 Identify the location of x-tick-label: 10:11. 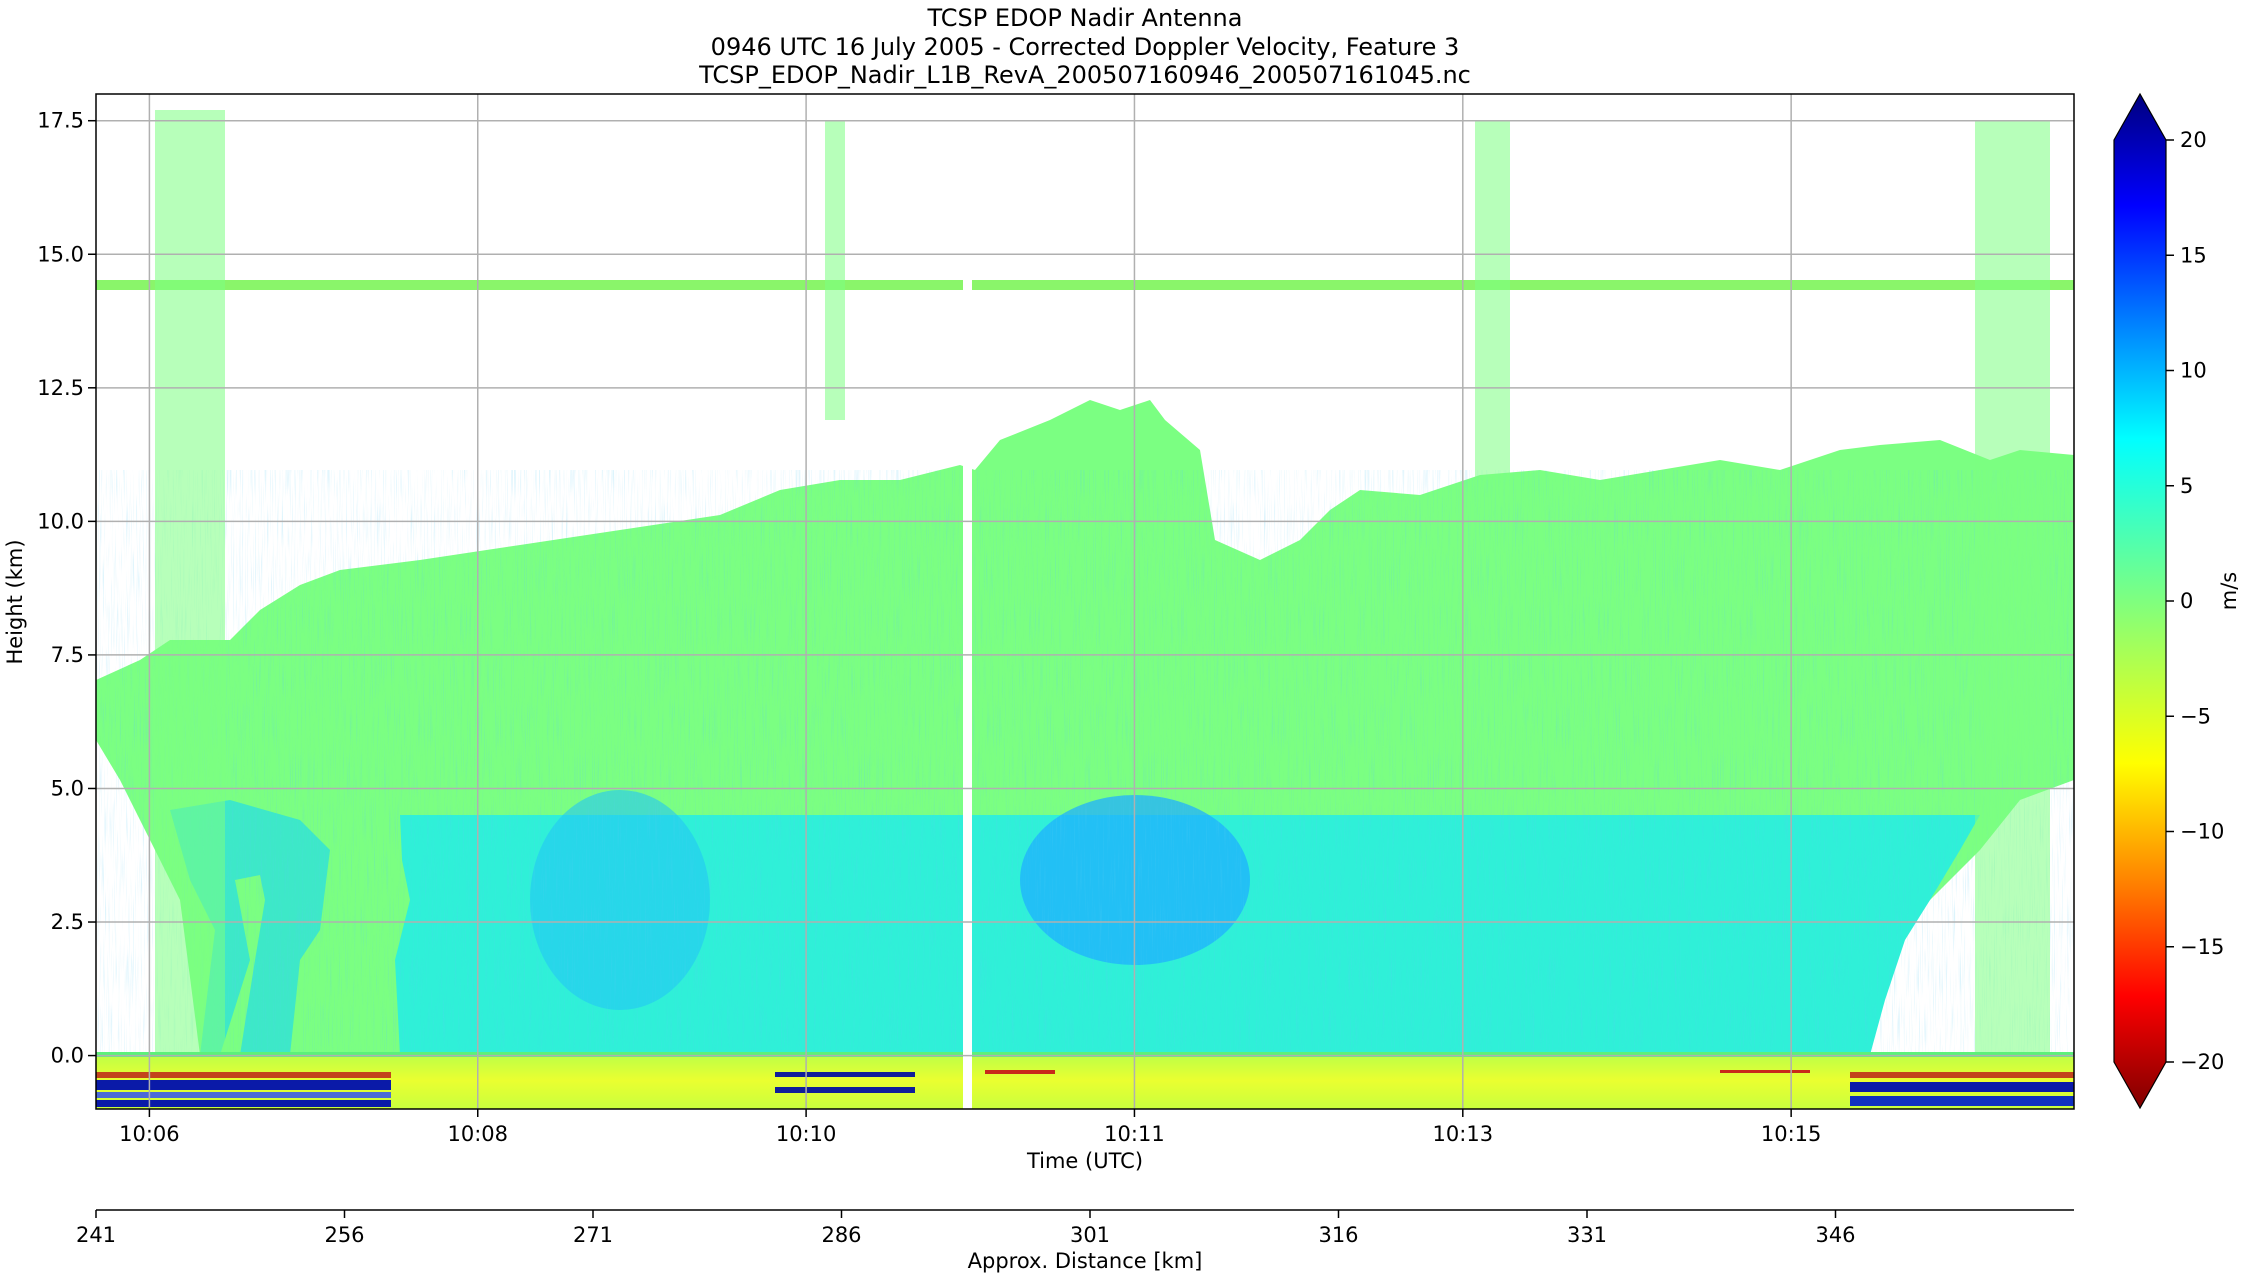
(1134, 1134).